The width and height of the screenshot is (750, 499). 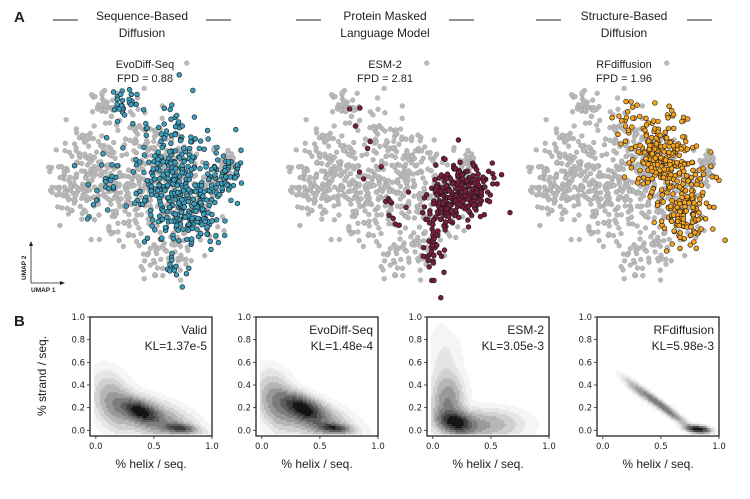 I want to click on umap-plot-evodiff-seq, so click(x=145, y=175).